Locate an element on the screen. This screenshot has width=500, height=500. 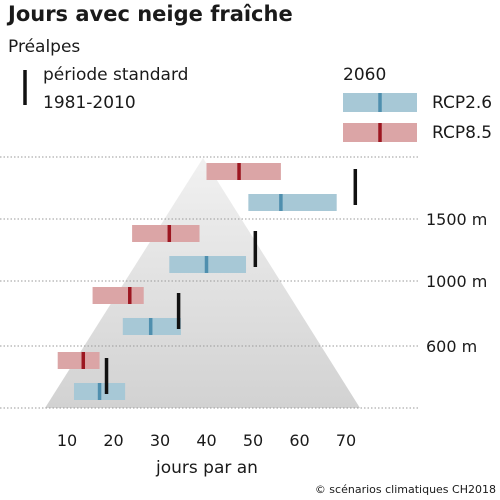
elevation-label-600m: 600 m is located at coordinates (451, 346).